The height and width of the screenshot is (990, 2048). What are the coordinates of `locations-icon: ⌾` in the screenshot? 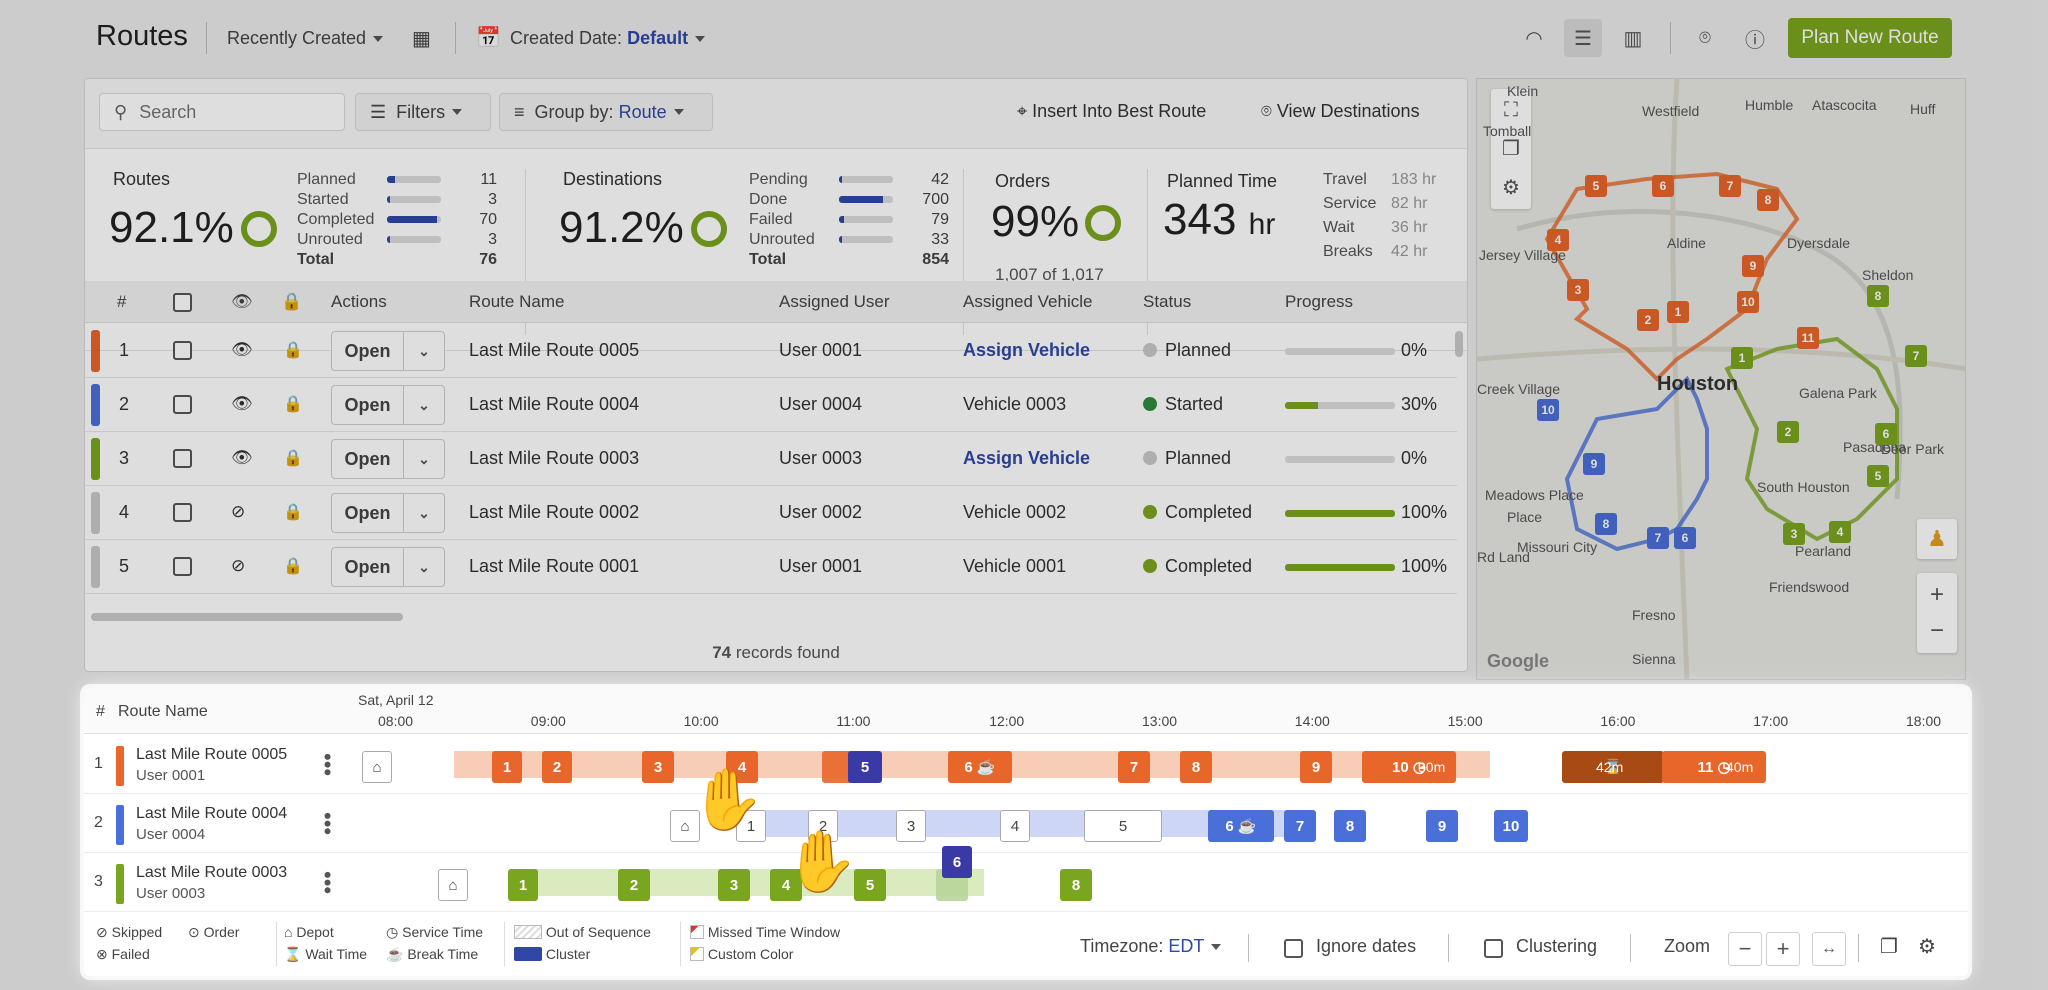 It's located at (1705, 37).